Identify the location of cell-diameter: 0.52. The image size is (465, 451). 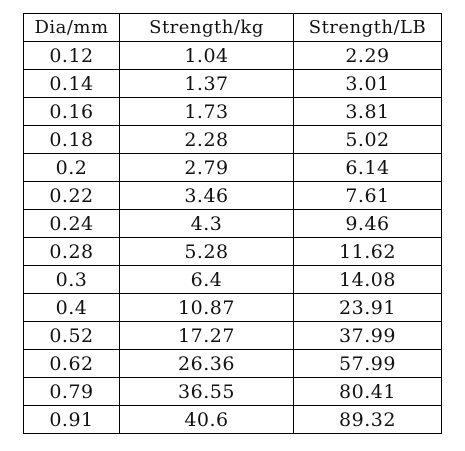
(71, 335).